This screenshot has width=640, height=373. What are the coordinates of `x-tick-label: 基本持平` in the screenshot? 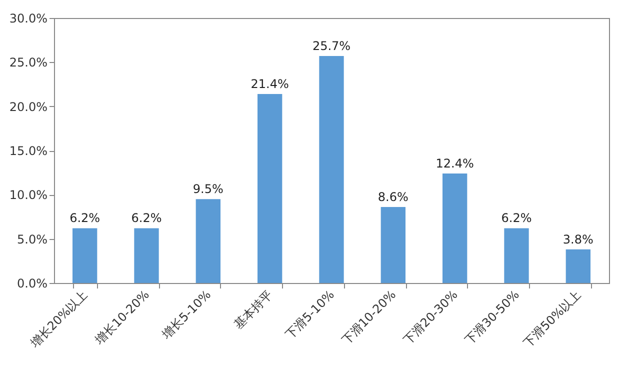 It's located at (253, 310).